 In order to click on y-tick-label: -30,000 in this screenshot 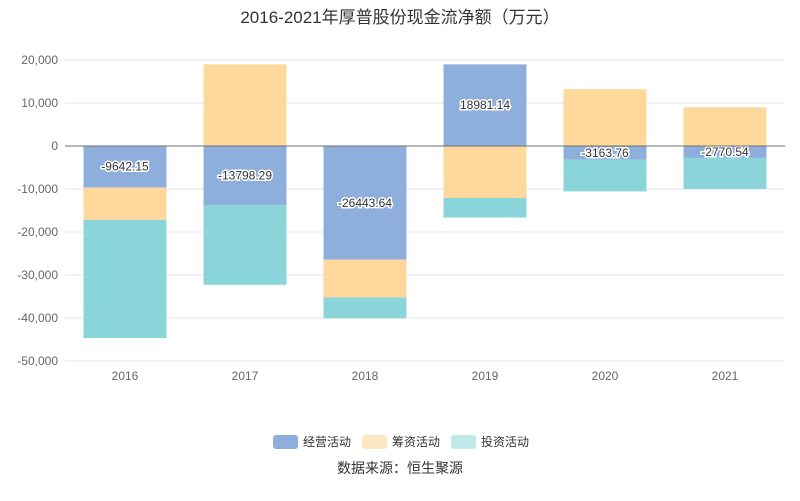, I will do `click(37, 275)`.